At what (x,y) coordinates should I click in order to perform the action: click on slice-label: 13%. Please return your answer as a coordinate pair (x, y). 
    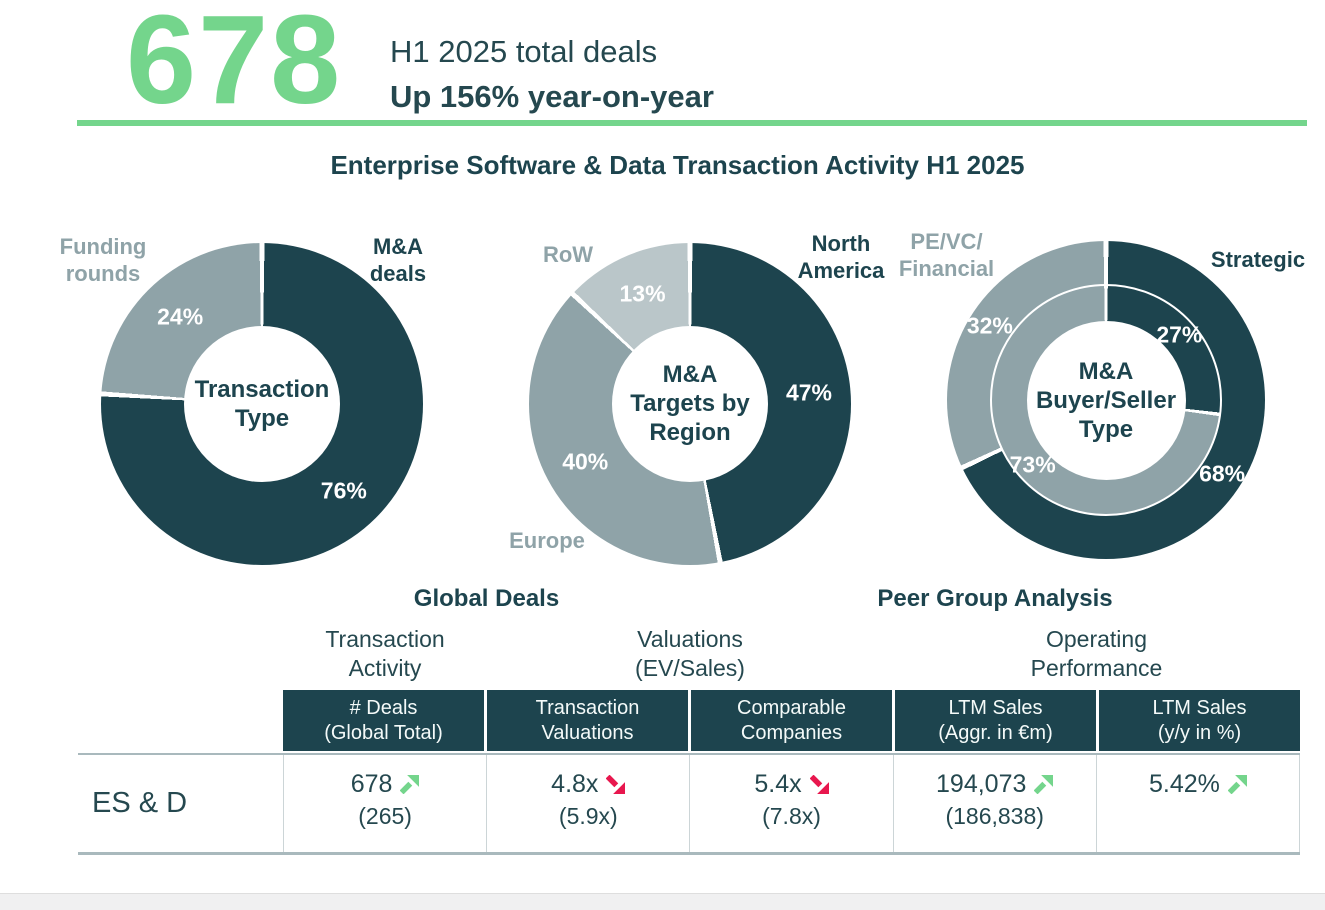
    Looking at the image, I should click on (642, 293).